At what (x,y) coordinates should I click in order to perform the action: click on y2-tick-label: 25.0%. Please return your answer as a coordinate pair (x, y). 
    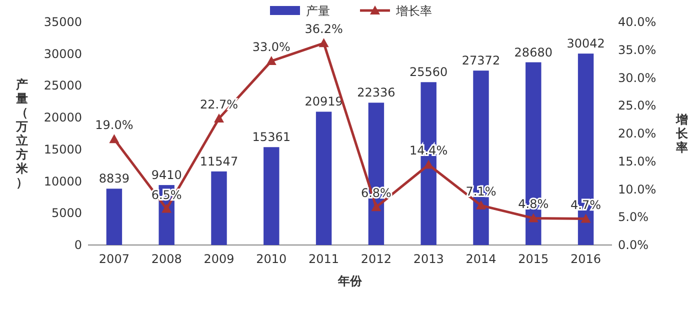
    Looking at the image, I should click on (637, 105).